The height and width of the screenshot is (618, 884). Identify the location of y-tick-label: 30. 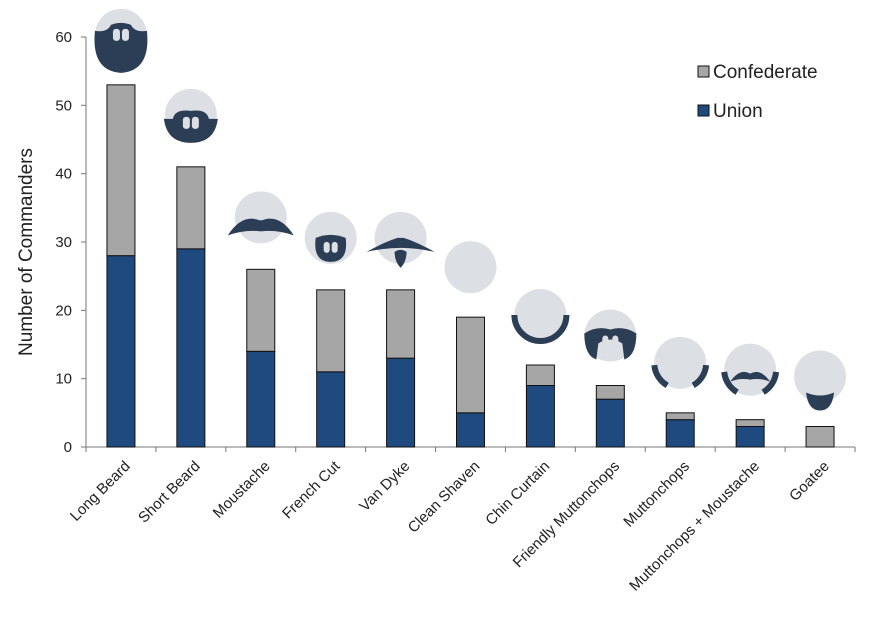
(63, 242).